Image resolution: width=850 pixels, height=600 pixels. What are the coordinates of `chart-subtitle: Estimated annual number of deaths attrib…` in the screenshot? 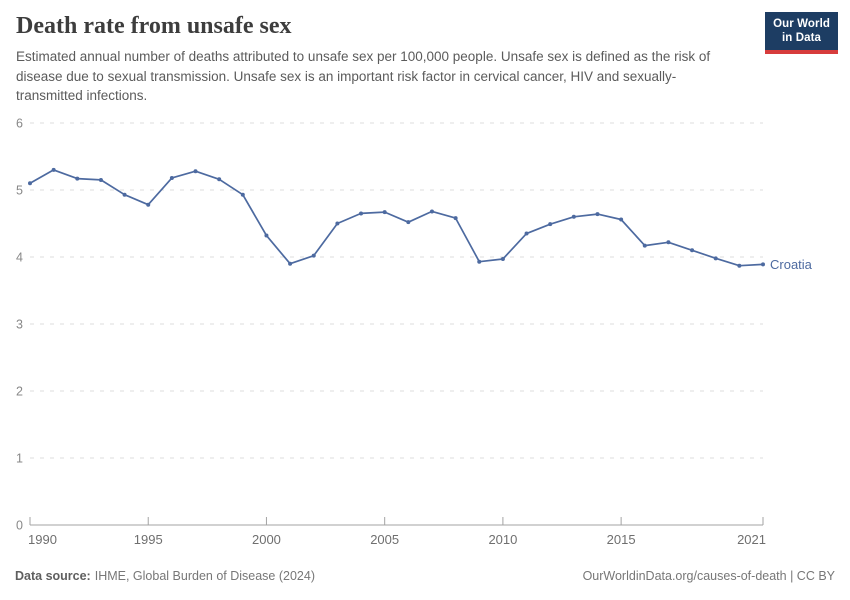 It's located at (363, 76).